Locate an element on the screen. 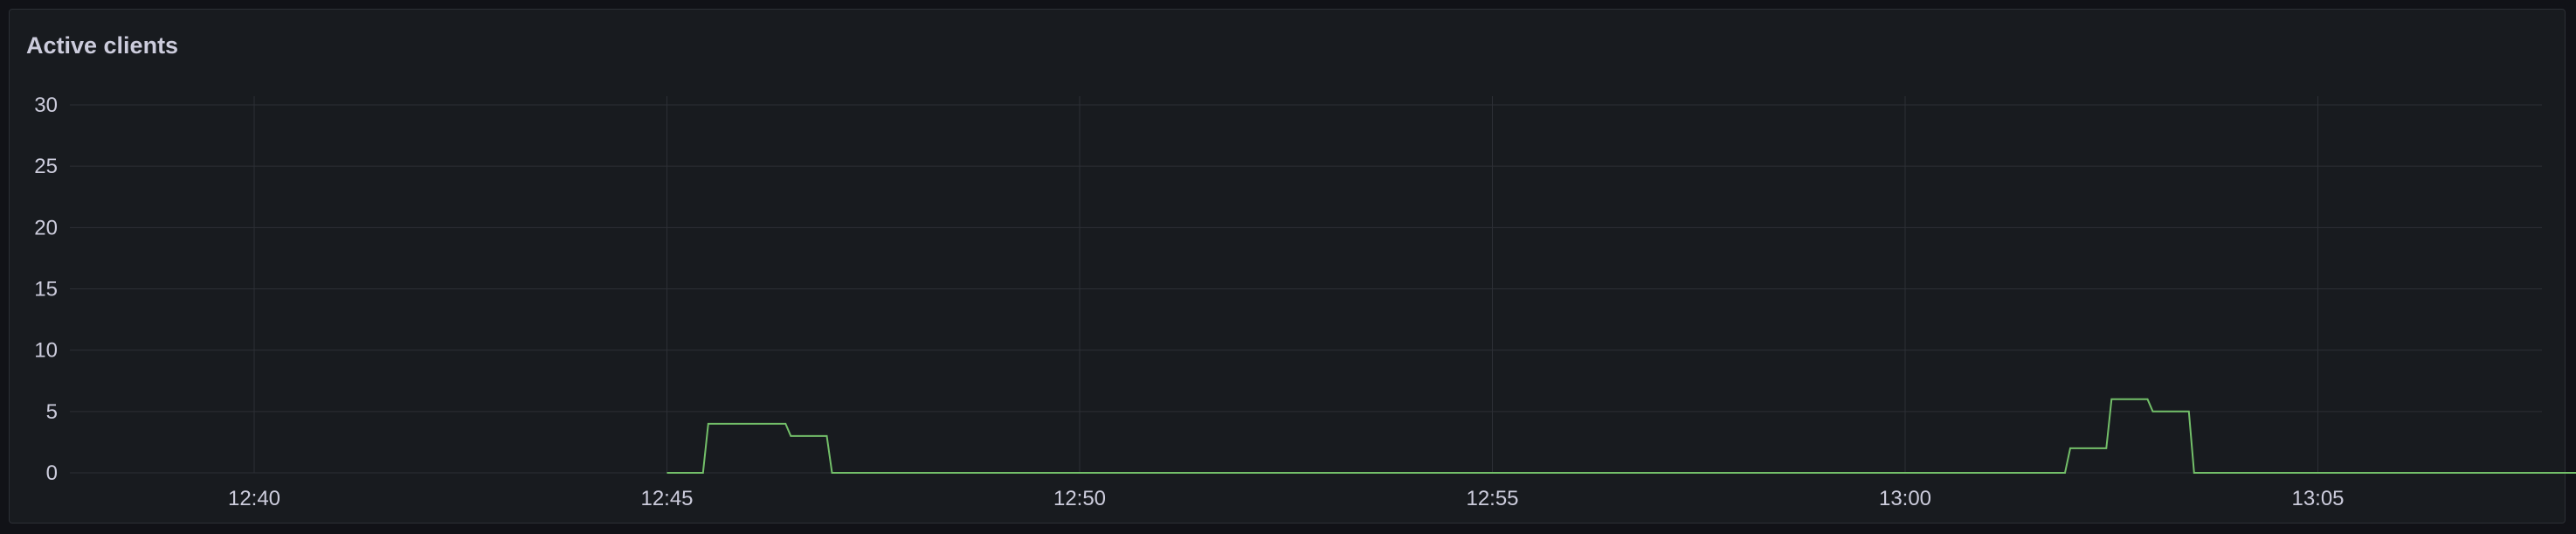 The width and height of the screenshot is (2576, 534). y-tick-label: 10 is located at coordinates (46, 351).